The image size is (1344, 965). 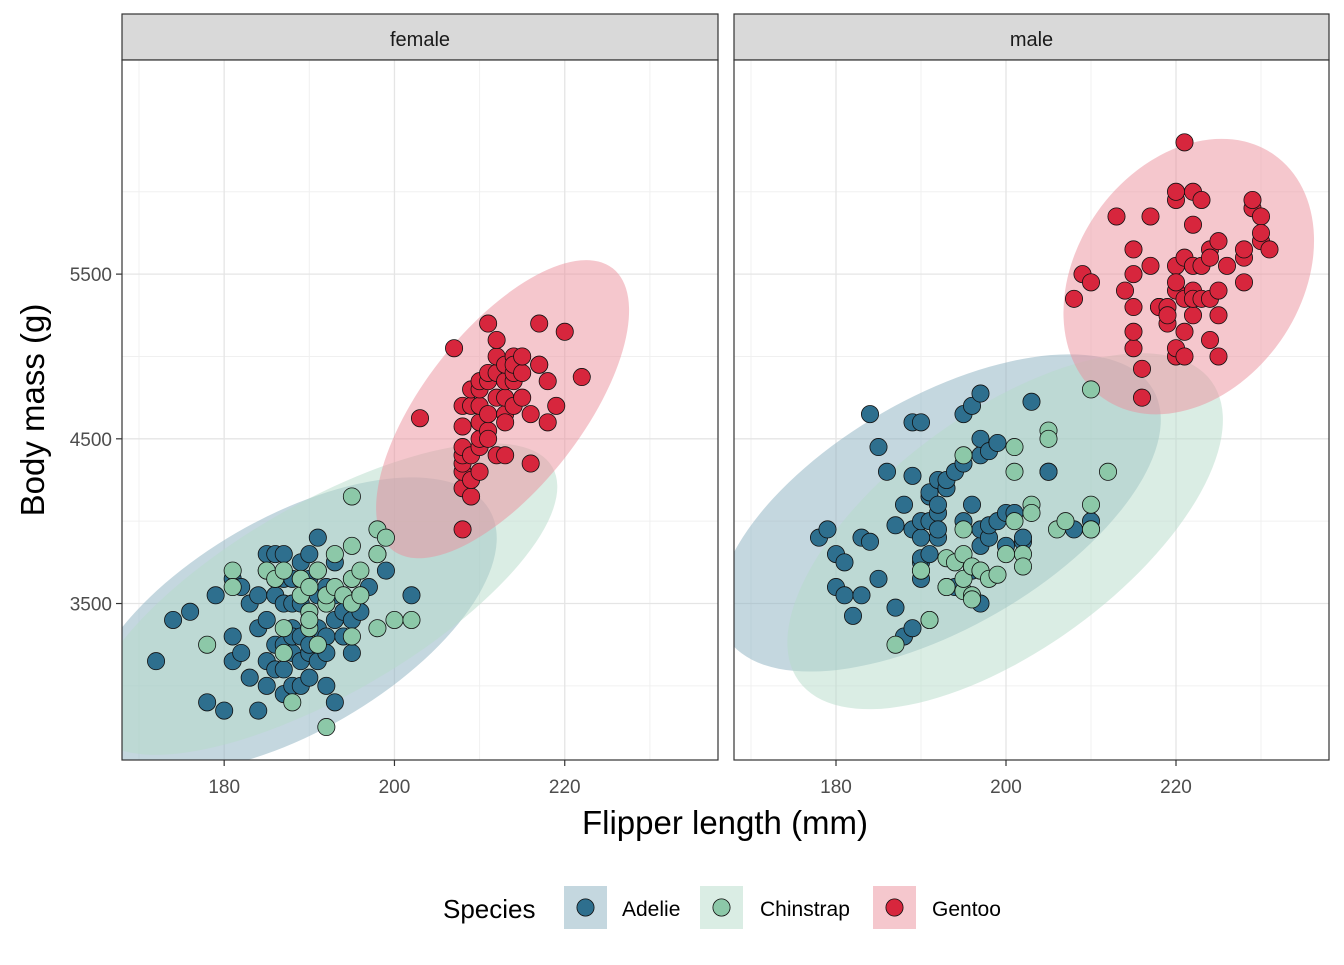 What do you see at coordinates (489, 909) in the screenshot?
I see `legend-title: Species` at bounding box center [489, 909].